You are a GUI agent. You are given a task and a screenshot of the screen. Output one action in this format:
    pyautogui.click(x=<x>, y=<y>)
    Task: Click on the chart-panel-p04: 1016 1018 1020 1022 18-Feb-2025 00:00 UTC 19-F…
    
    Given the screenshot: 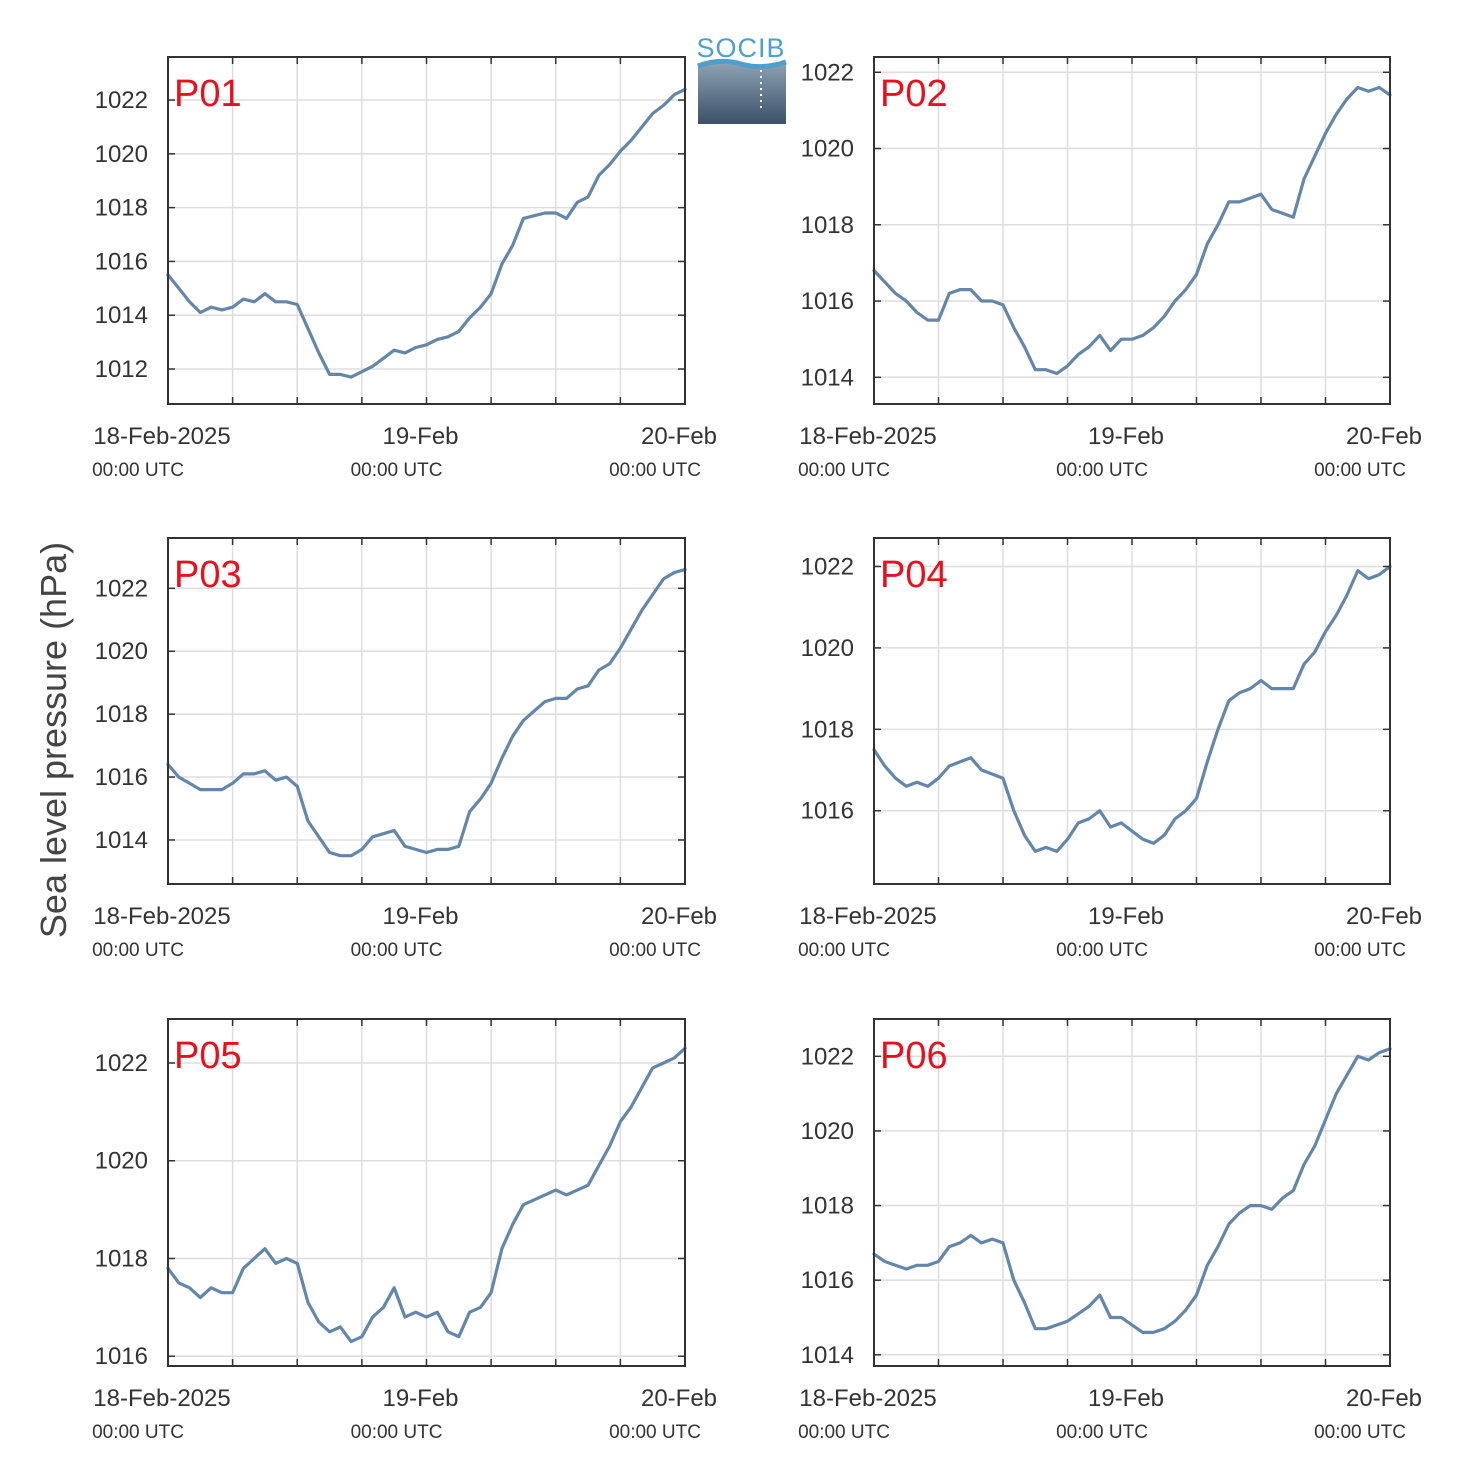 What is the action you would take?
    pyautogui.click(x=1110, y=749)
    